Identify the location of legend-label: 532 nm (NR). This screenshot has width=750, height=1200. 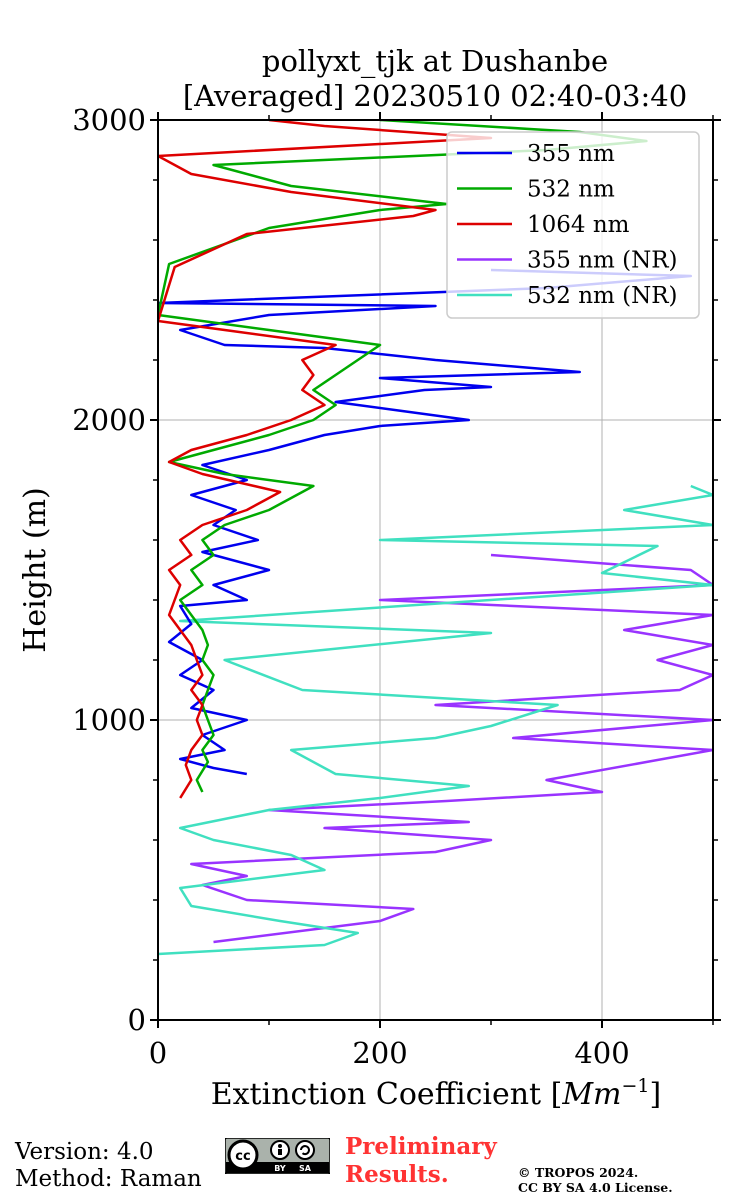
(602, 296).